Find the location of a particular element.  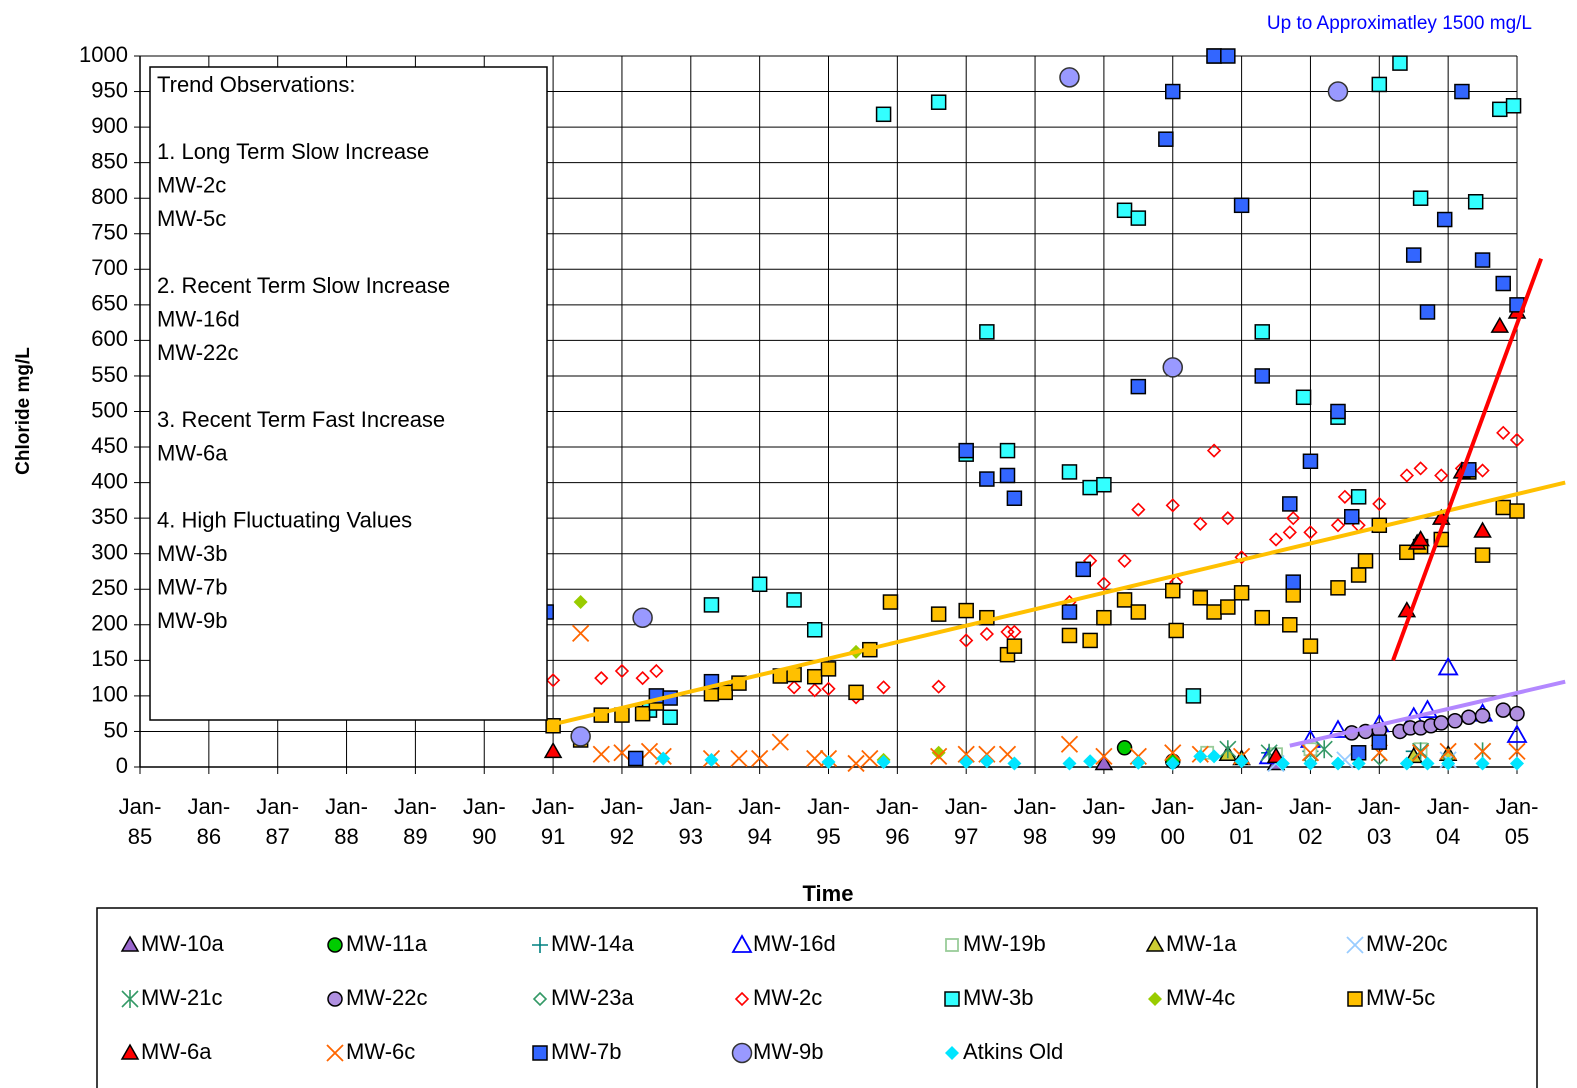

y-tick-label: 100 is located at coordinates (109, 694).